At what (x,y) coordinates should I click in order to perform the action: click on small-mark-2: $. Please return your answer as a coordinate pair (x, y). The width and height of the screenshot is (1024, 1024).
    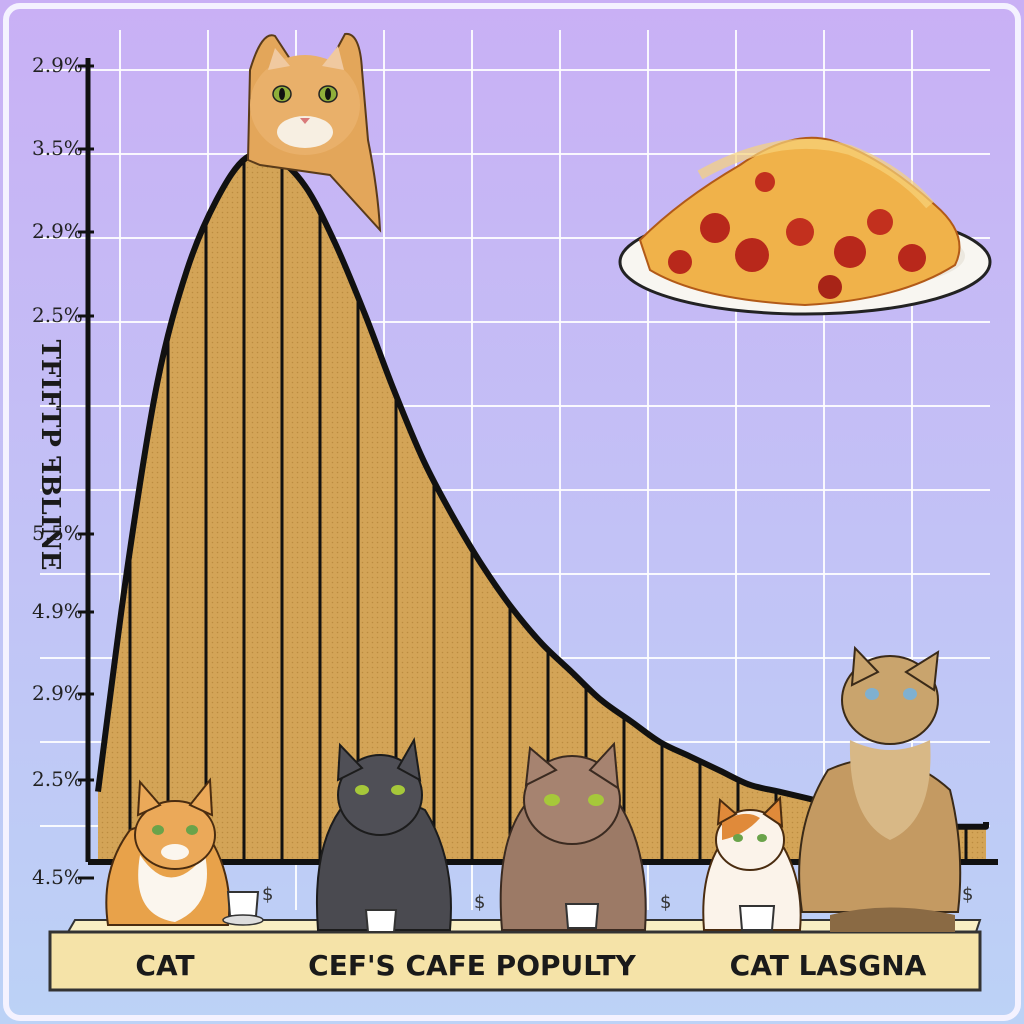
    Looking at the image, I should click on (479, 902).